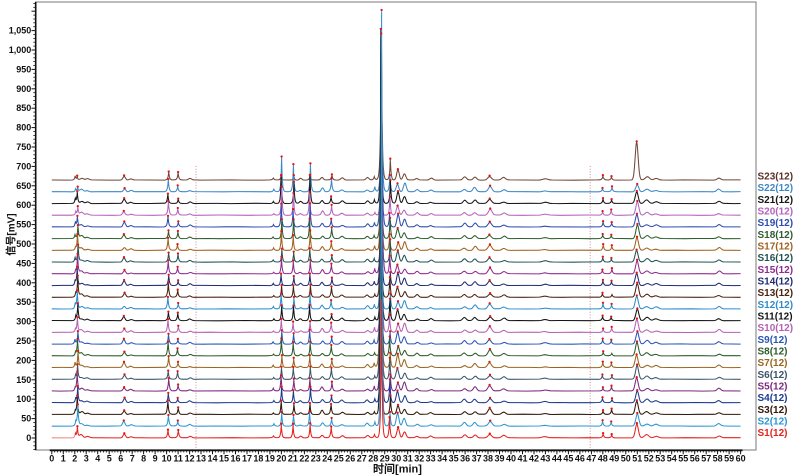 The height and width of the screenshot is (476, 795). What do you see at coordinates (773, 352) in the screenshot?
I see `svg-text: S8(12)` at bounding box center [773, 352].